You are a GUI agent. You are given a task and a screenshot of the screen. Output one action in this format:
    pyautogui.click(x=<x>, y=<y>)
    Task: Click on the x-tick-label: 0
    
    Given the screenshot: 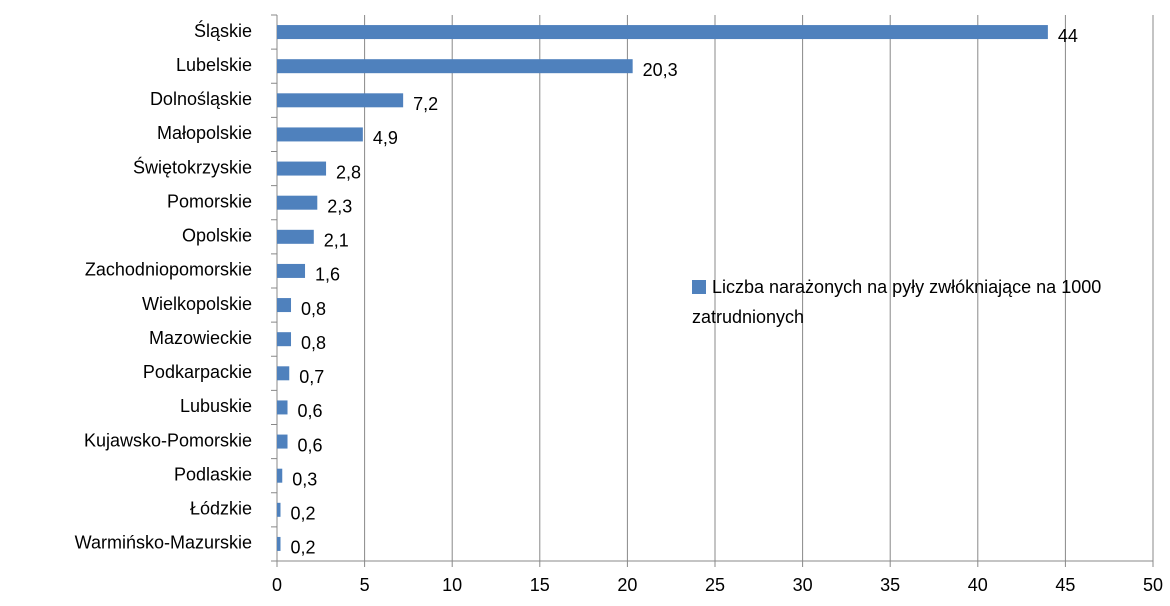 What is the action you would take?
    pyautogui.click(x=277, y=585)
    